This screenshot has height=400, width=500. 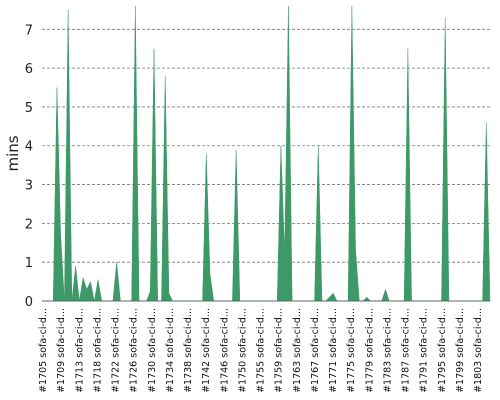 What do you see at coordinates (29, 302) in the screenshot?
I see `y-tick-label: 0` at bounding box center [29, 302].